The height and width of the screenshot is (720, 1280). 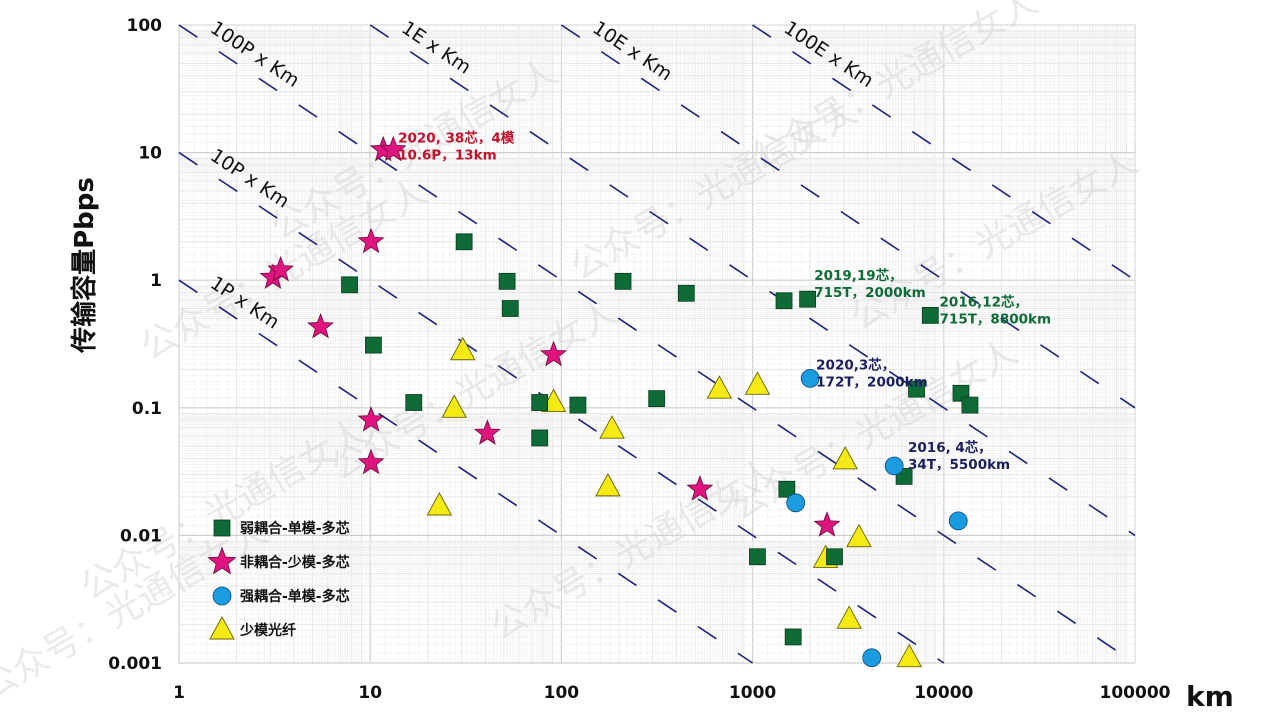 I want to click on y-tick-label: 10, so click(x=150, y=154).